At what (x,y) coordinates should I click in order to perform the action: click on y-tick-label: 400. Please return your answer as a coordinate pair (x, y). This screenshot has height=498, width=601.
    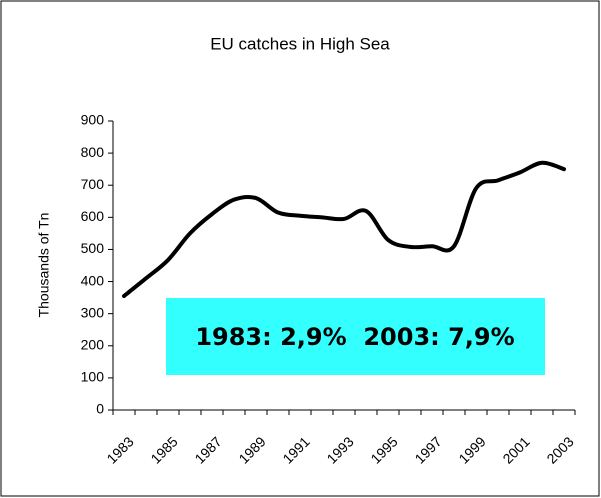
    Looking at the image, I should click on (93, 280).